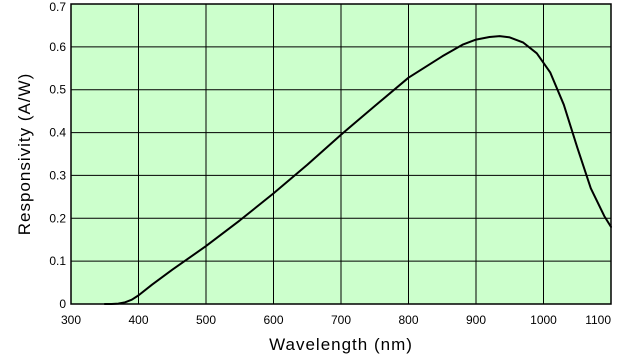 Image resolution: width=626 pixels, height=356 pixels. Describe the element at coordinates (24, 154) in the screenshot. I see `y-axis-title: Responsivity (A/W)` at that location.